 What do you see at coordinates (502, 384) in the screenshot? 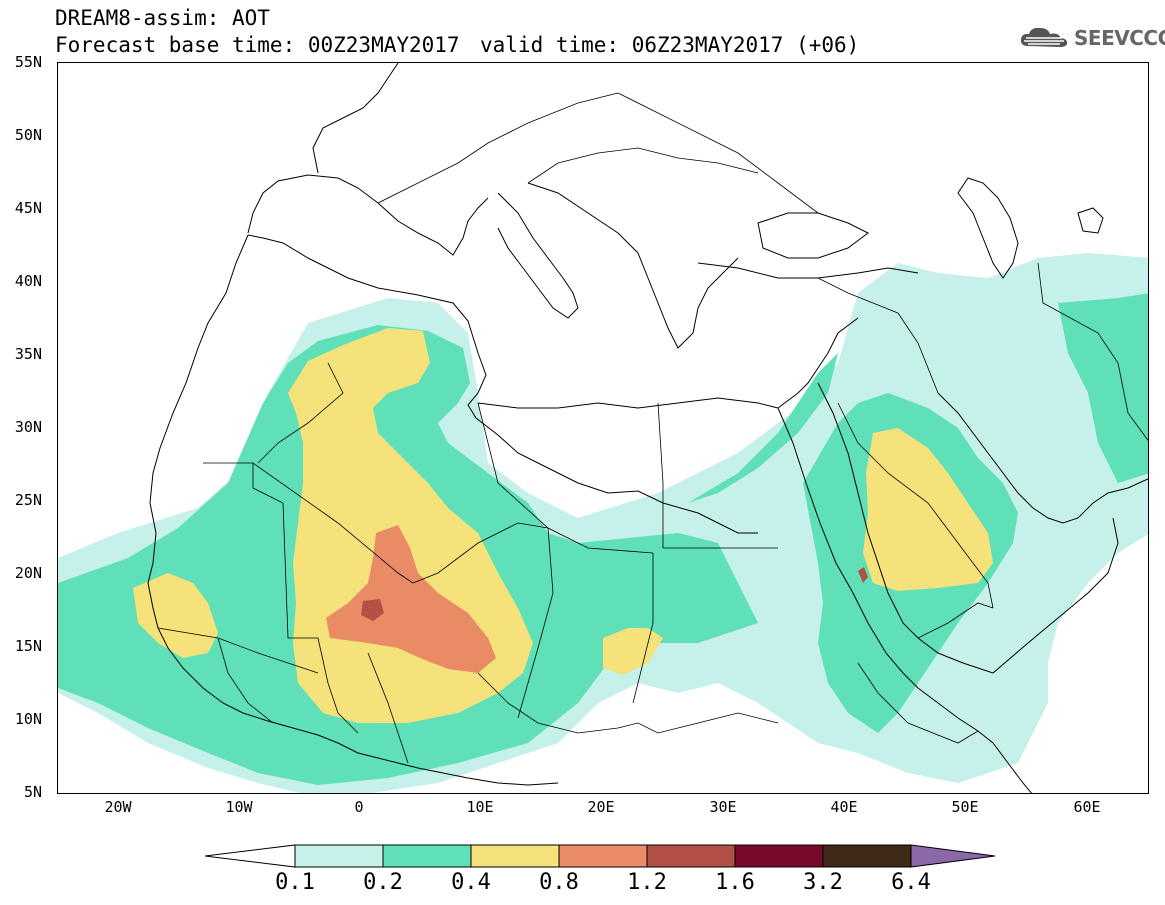
I see `coast-west-africa` at bounding box center [502, 384].